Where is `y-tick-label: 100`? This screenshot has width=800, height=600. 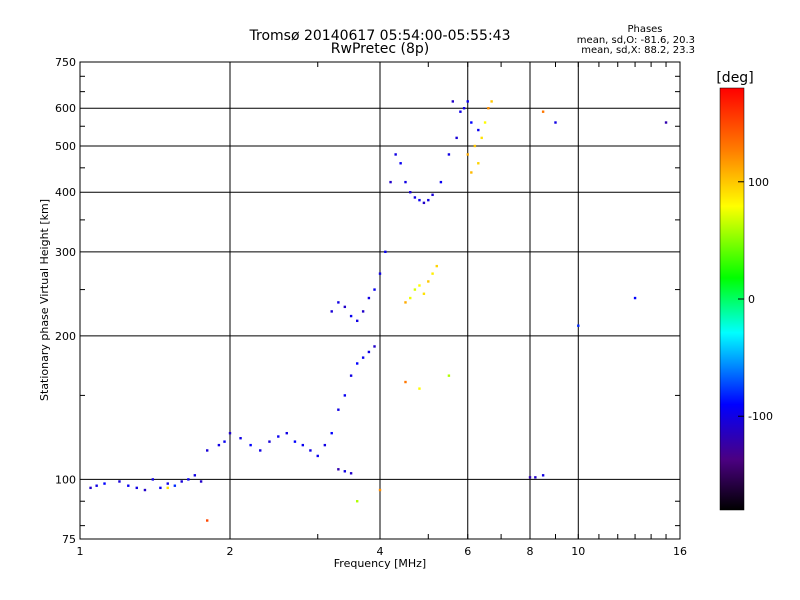
y-tick-label: 100 is located at coordinates (65, 479).